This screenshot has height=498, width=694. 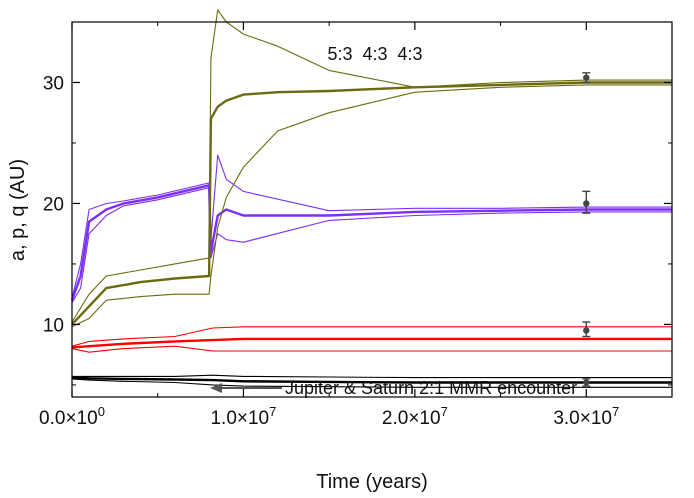 What do you see at coordinates (415, 416) in the screenshot?
I see `x-tick-label: 2.0×10⁷` at bounding box center [415, 416].